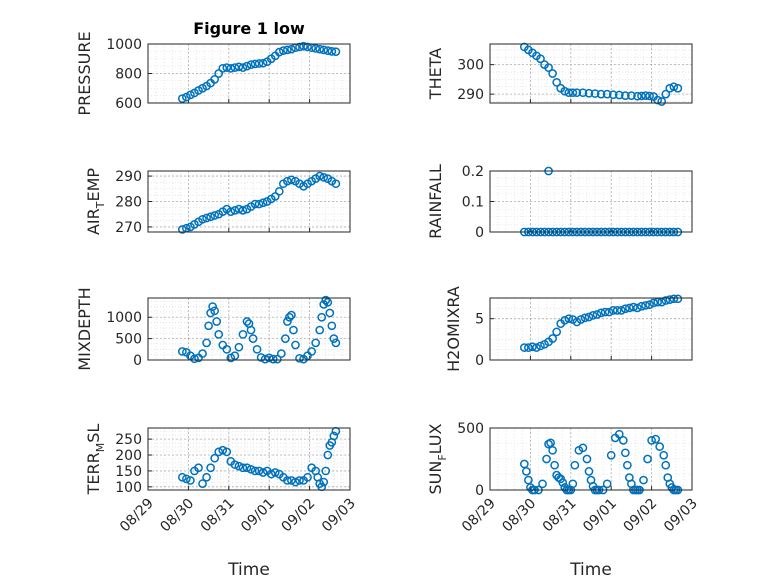 This screenshot has width=778, height=583. What do you see at coordinates (128, 472) in the screenshot?
I see `y-tick-label: 150` at bounding box center [128, 472].